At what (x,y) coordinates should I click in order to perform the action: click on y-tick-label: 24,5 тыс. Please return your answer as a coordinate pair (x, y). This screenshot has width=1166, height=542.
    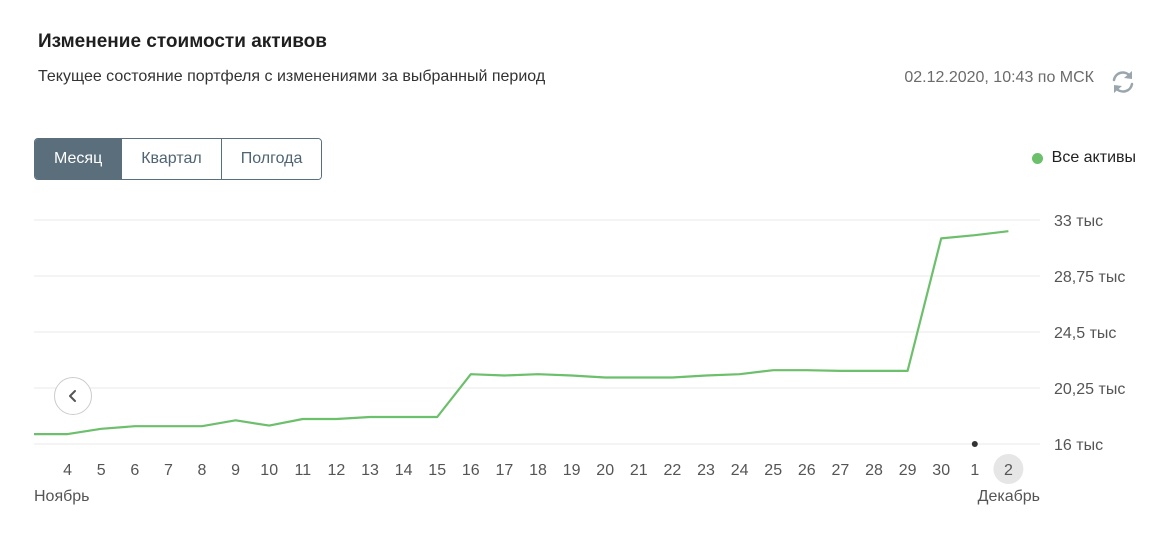
    Looking at the image, I should click on (1085, 333).